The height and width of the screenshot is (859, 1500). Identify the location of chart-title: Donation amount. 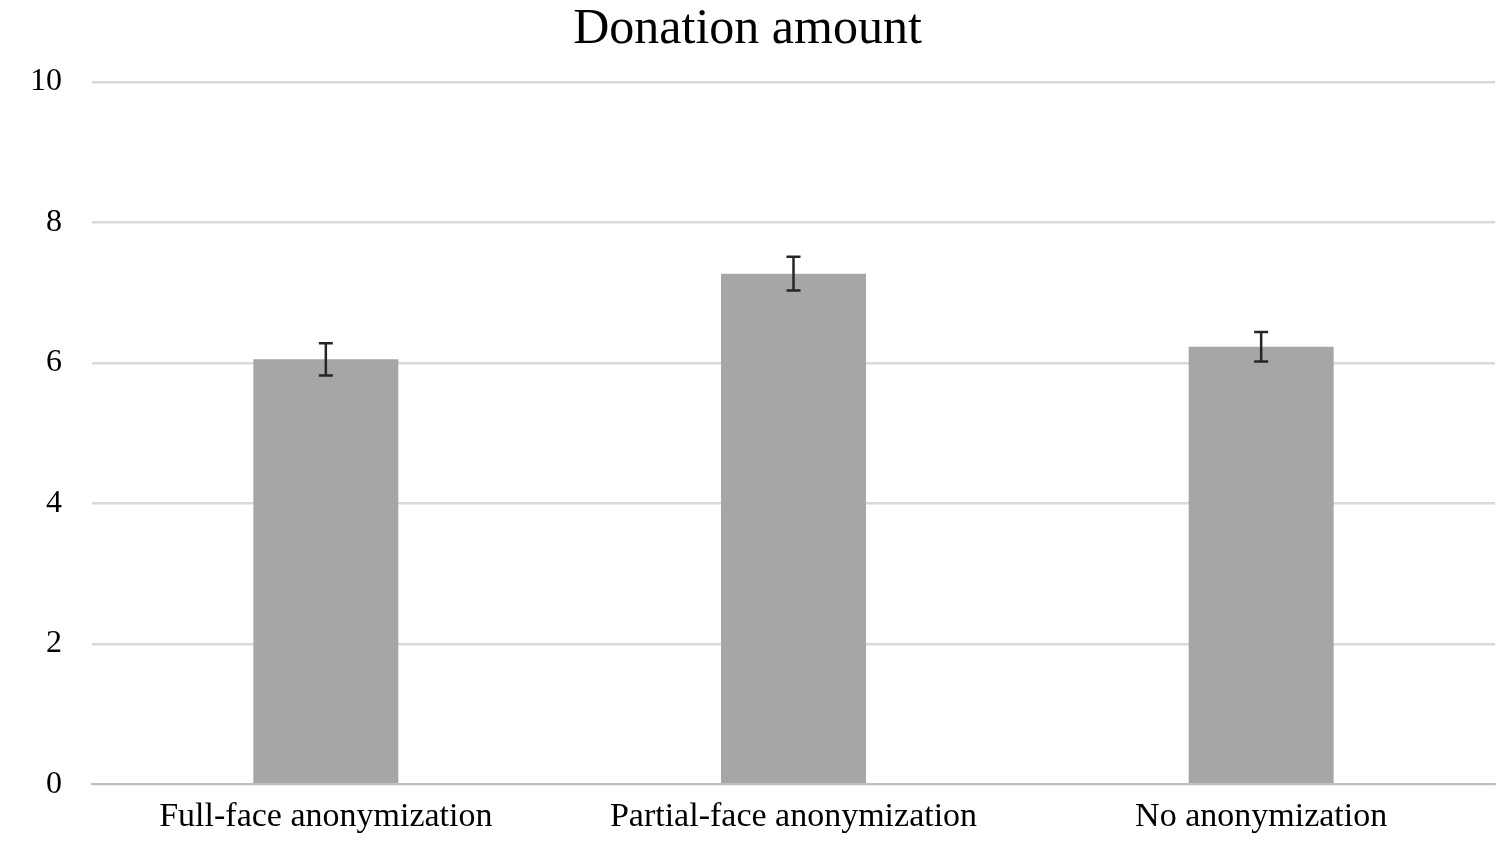
(747, 27).